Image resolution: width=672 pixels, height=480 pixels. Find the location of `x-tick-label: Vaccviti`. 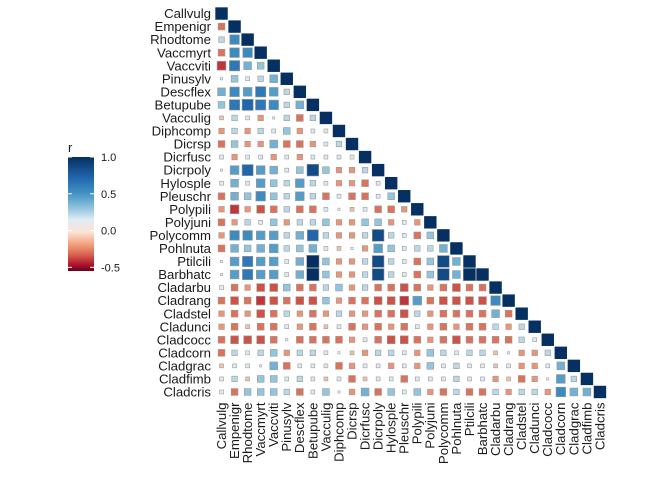

x-tick-label: Vaccviti is located at coordinates (273, 424).